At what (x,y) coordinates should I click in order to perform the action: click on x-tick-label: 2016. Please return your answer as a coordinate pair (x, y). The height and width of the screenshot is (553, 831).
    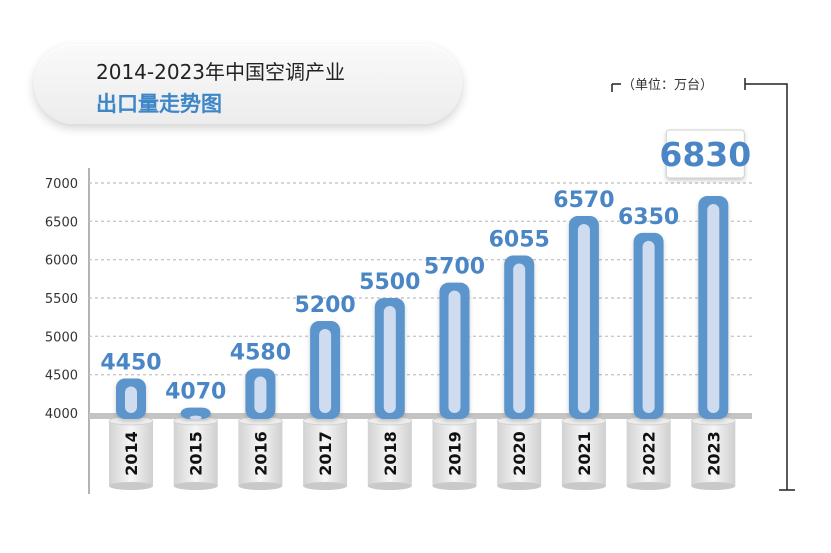
    Looking at the image, I should click on (260, 453).